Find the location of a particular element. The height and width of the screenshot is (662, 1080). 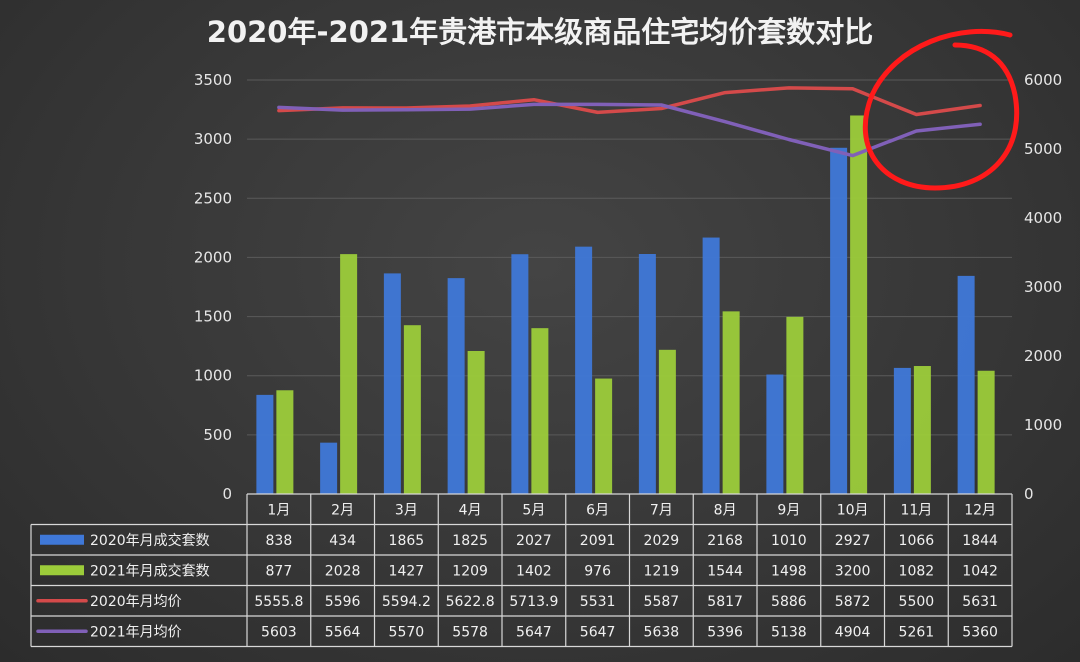

data-cell: 5713.9 is located at coordinates (533, 602).